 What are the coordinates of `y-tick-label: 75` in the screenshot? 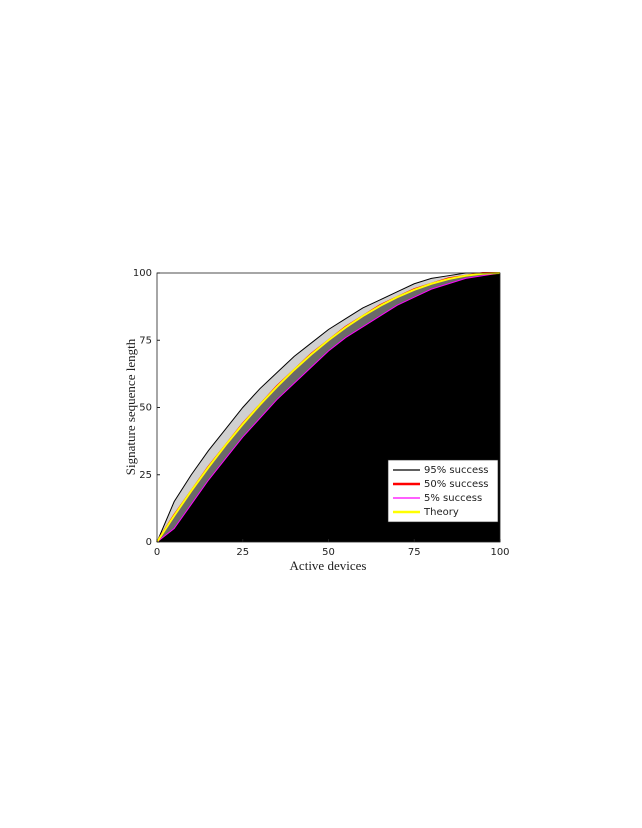 It's located at (145, 340).